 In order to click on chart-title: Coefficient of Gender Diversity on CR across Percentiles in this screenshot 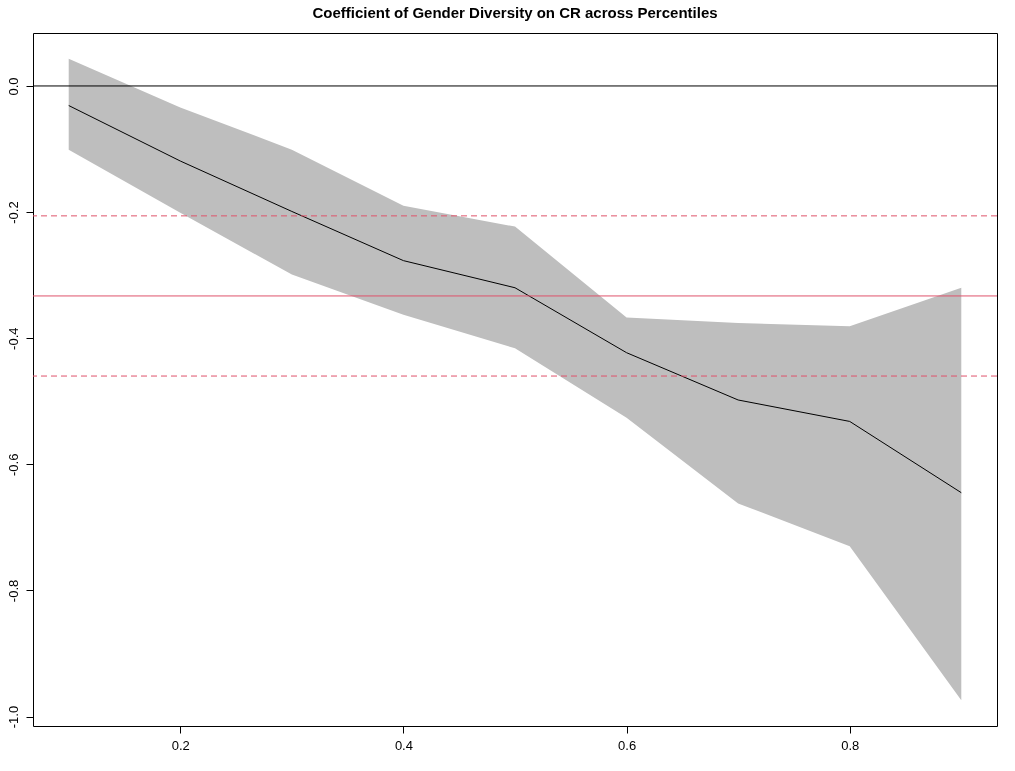, I will do `click(515, 12)`.